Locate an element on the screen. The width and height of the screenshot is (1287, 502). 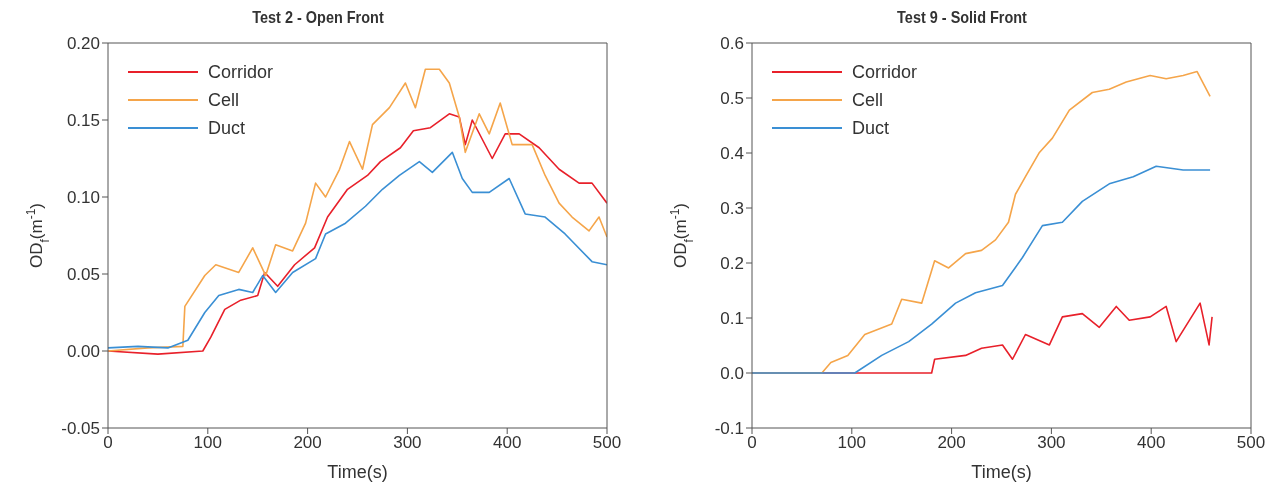
chart-title: Test 9 - Solid Front is located at coordinates (962, 18).